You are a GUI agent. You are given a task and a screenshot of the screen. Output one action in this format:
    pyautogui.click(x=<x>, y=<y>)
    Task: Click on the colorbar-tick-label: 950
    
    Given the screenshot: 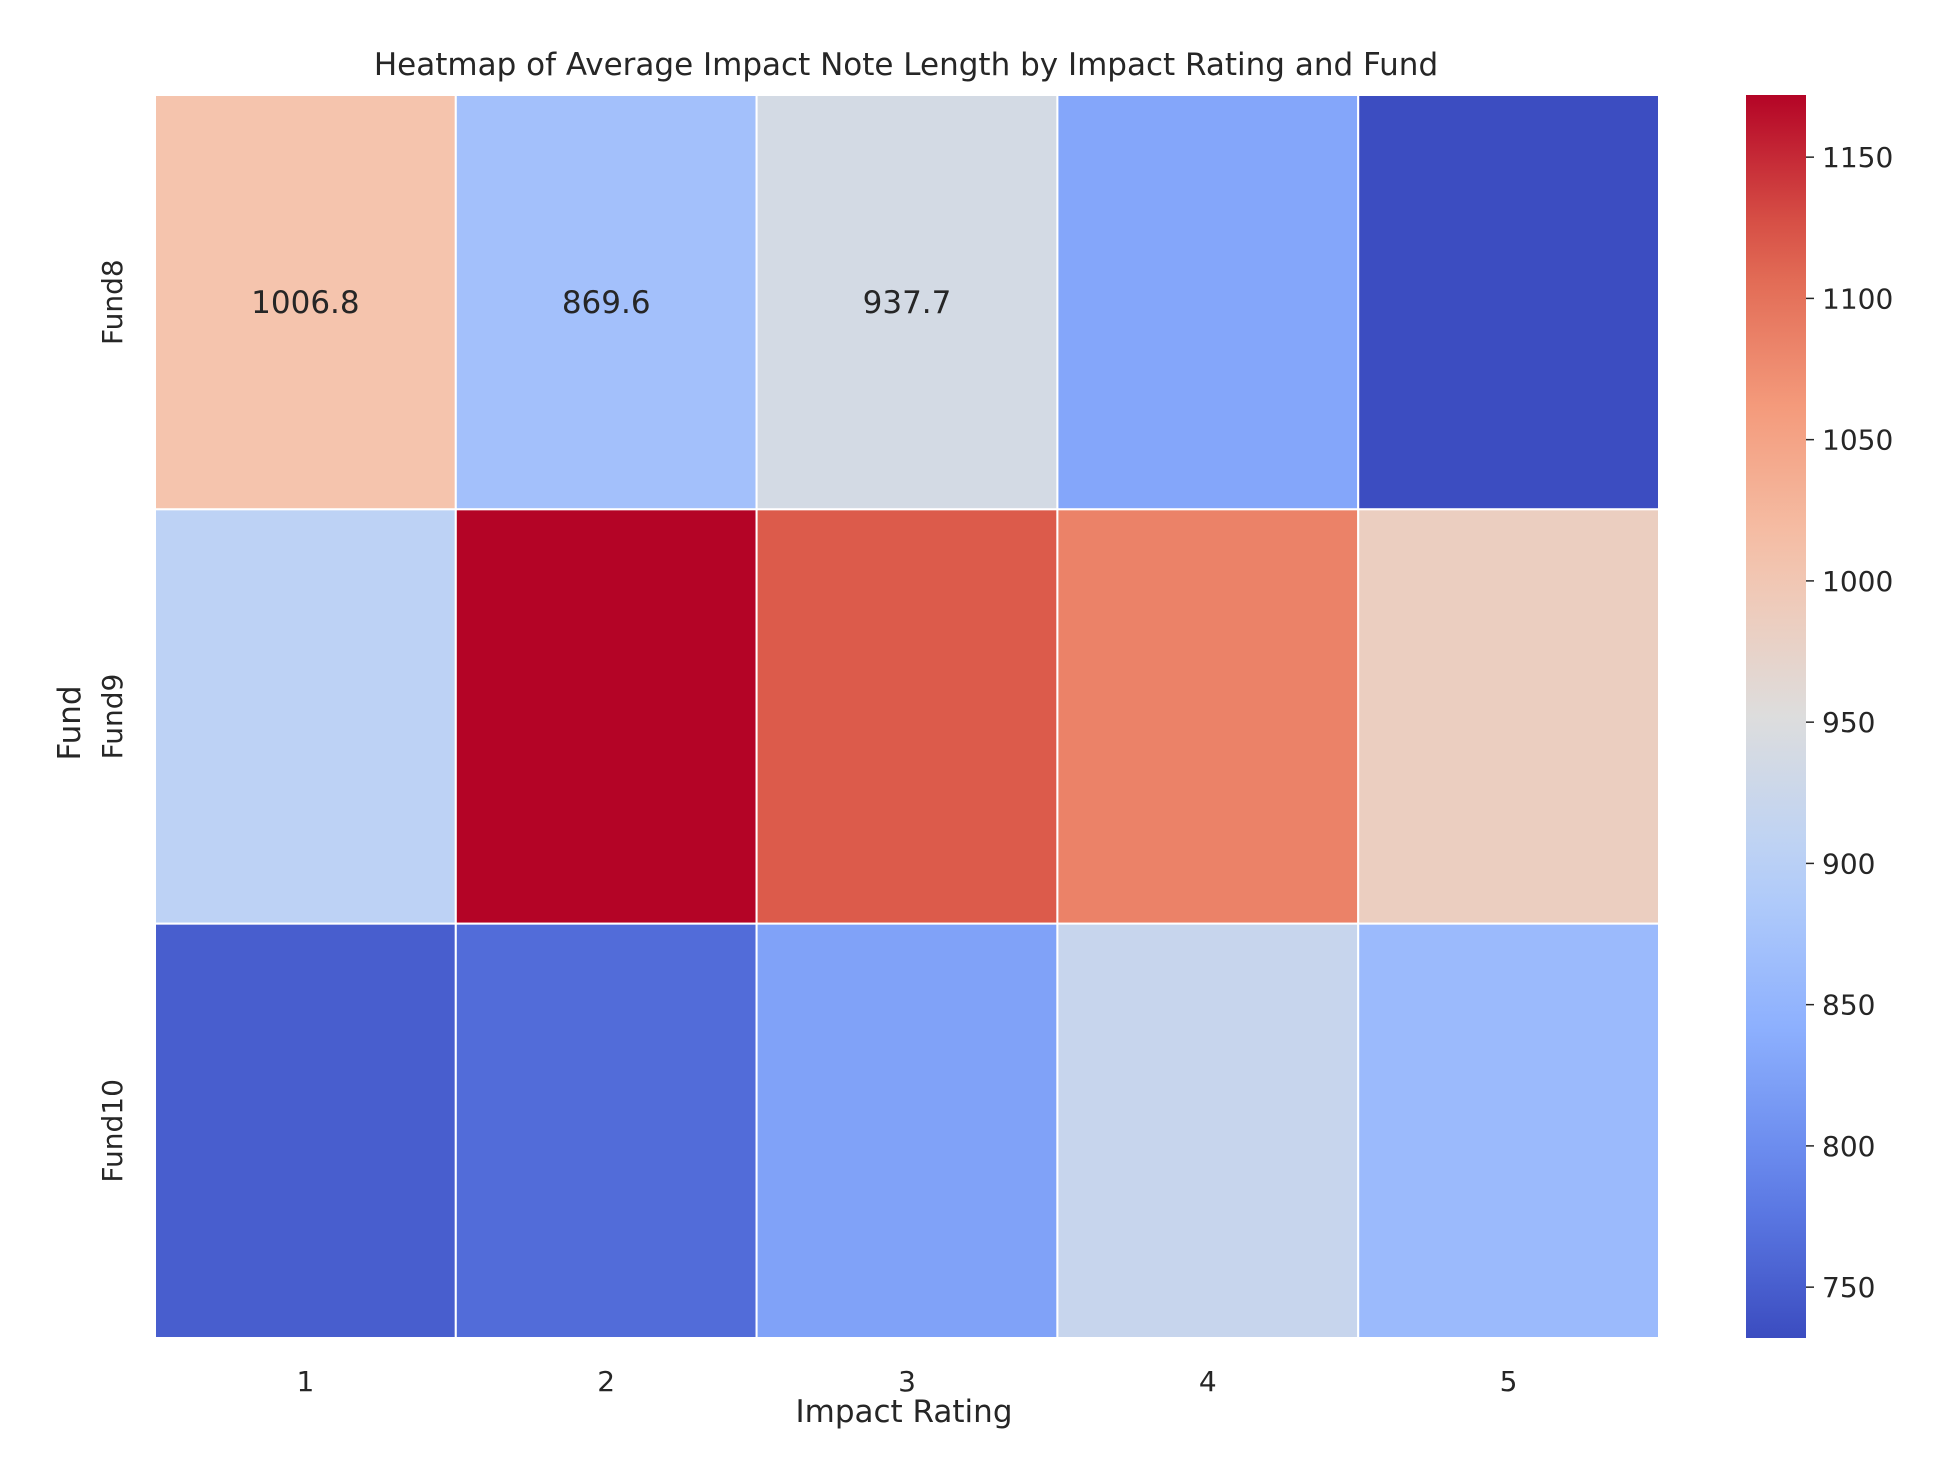 What is the action you would take?
    pyautogui.click(x=1848, y=722)
    